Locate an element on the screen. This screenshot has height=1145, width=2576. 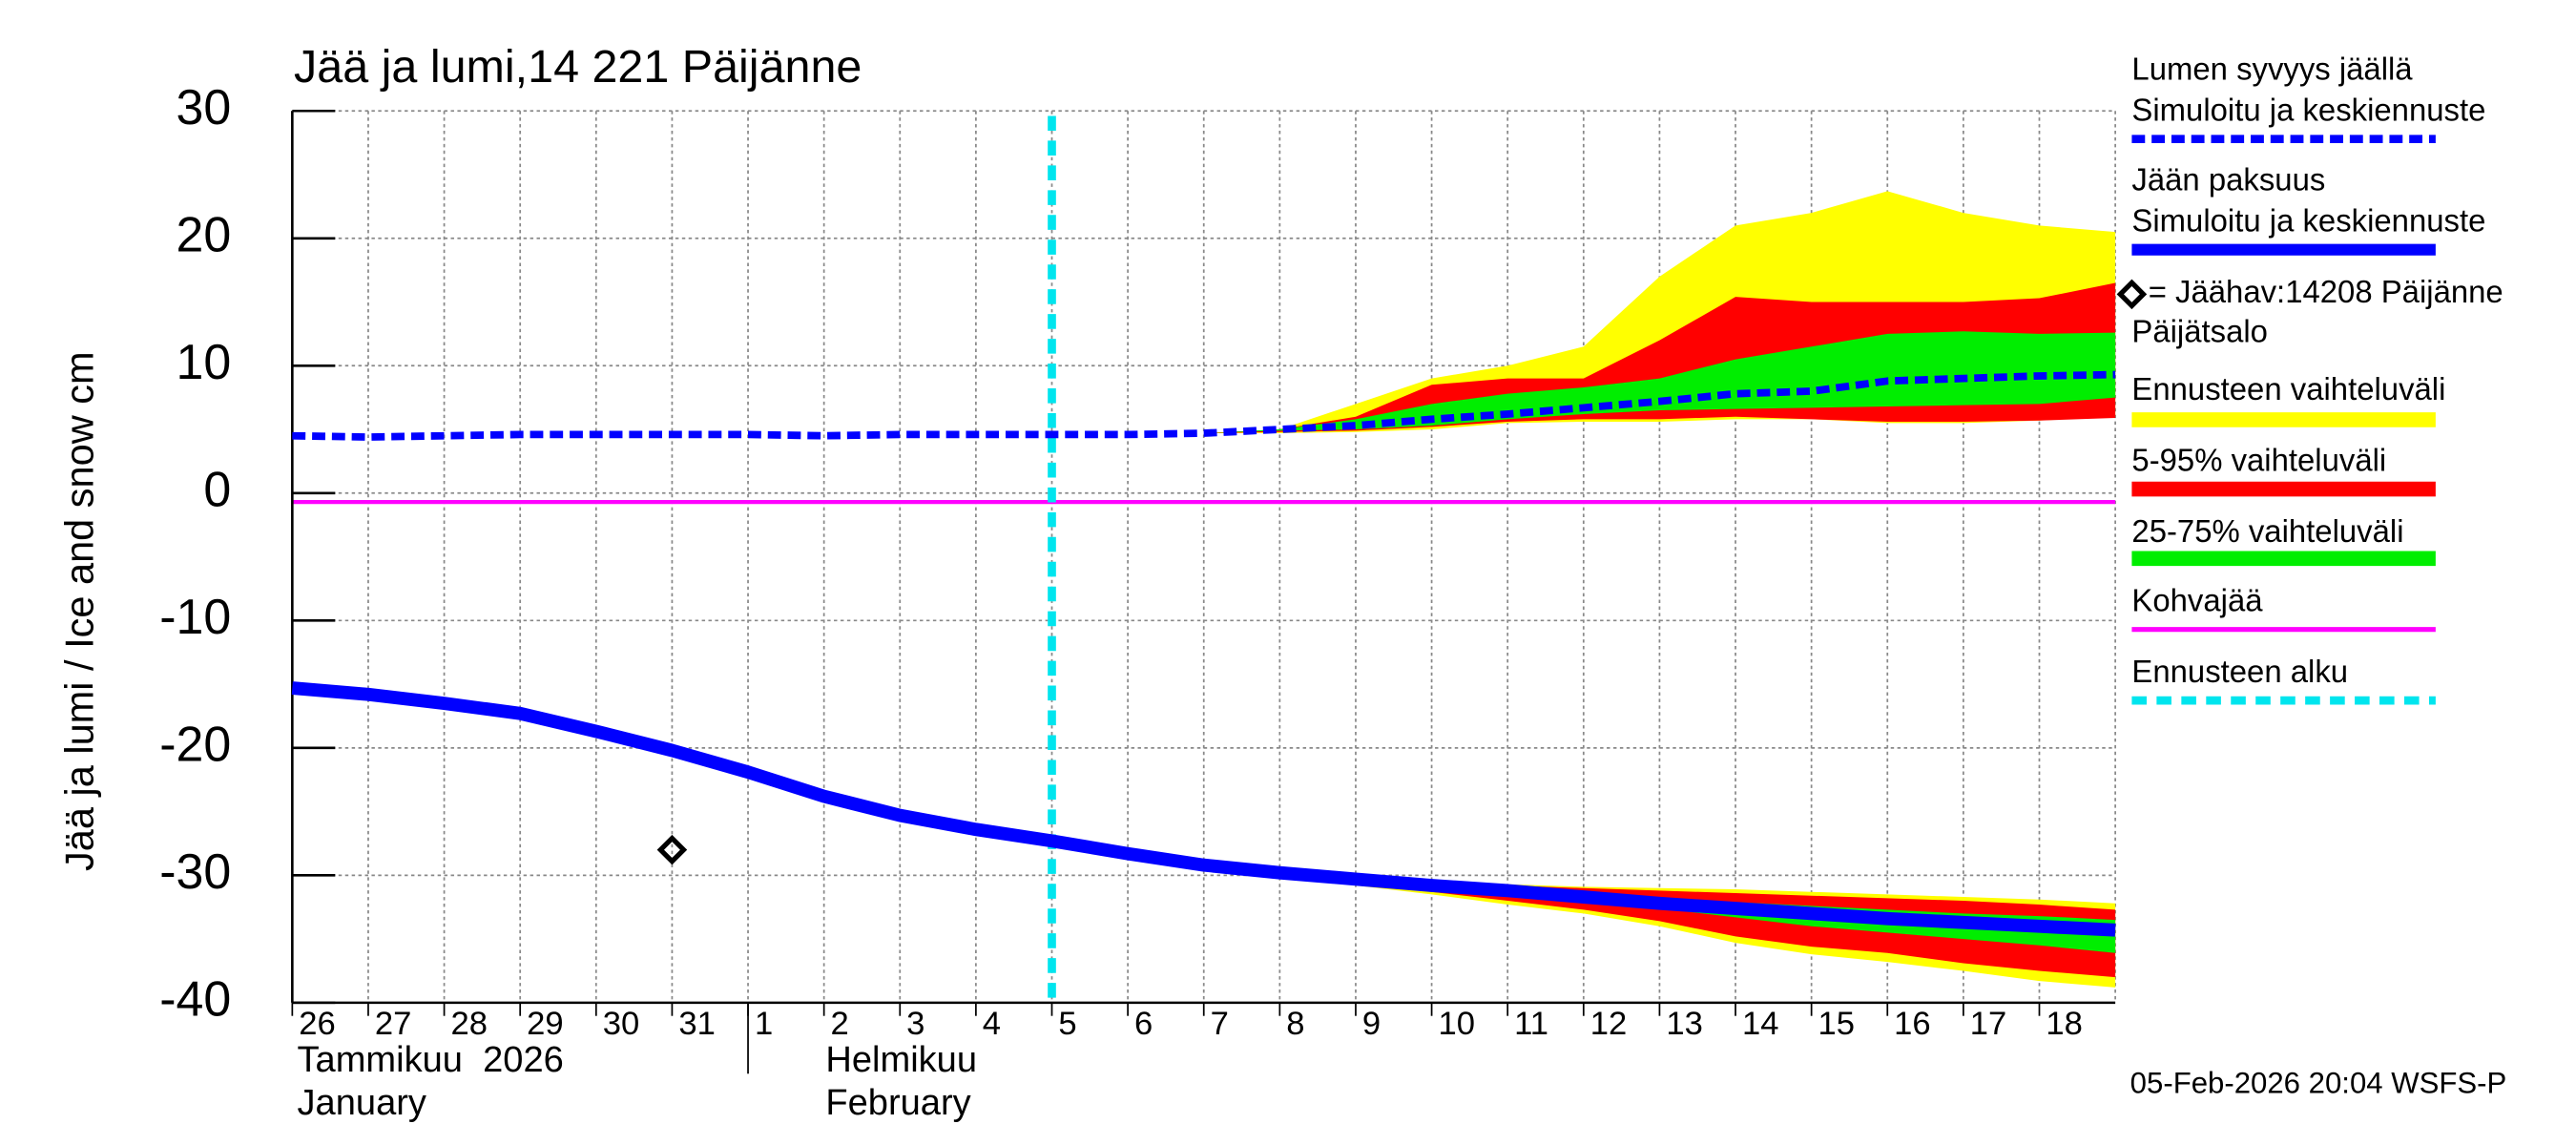
y-tick-label: -40 is located at coordinates (195, 1000).